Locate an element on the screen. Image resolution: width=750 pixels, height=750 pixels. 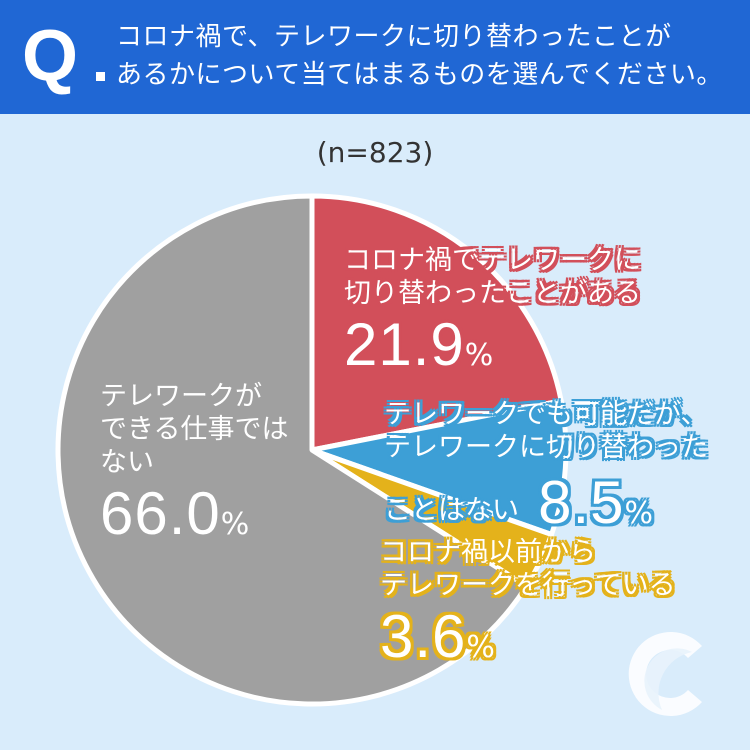
slice-label-gray-line-1: テレワークが is located at coordinates (181, 396).